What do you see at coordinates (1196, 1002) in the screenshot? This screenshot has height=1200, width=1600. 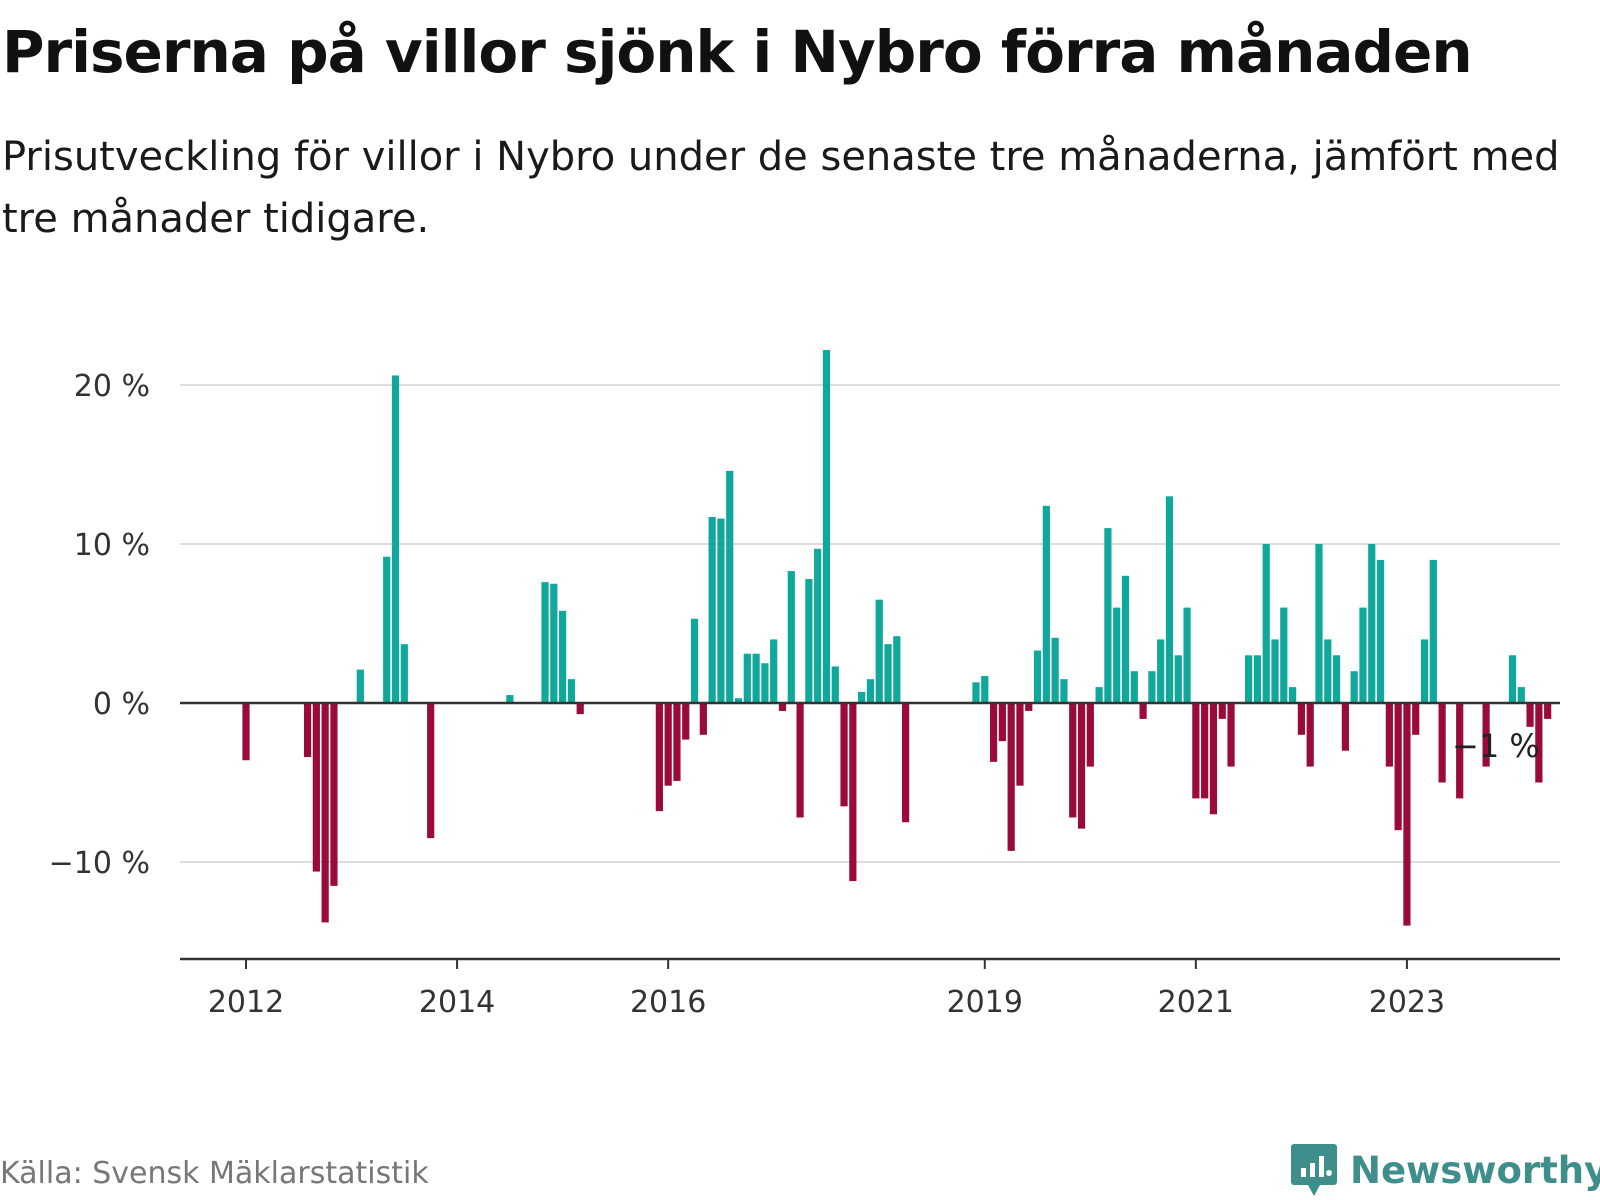 I see `x-tick-label: 2021` at bounding box center [1196, 1002].